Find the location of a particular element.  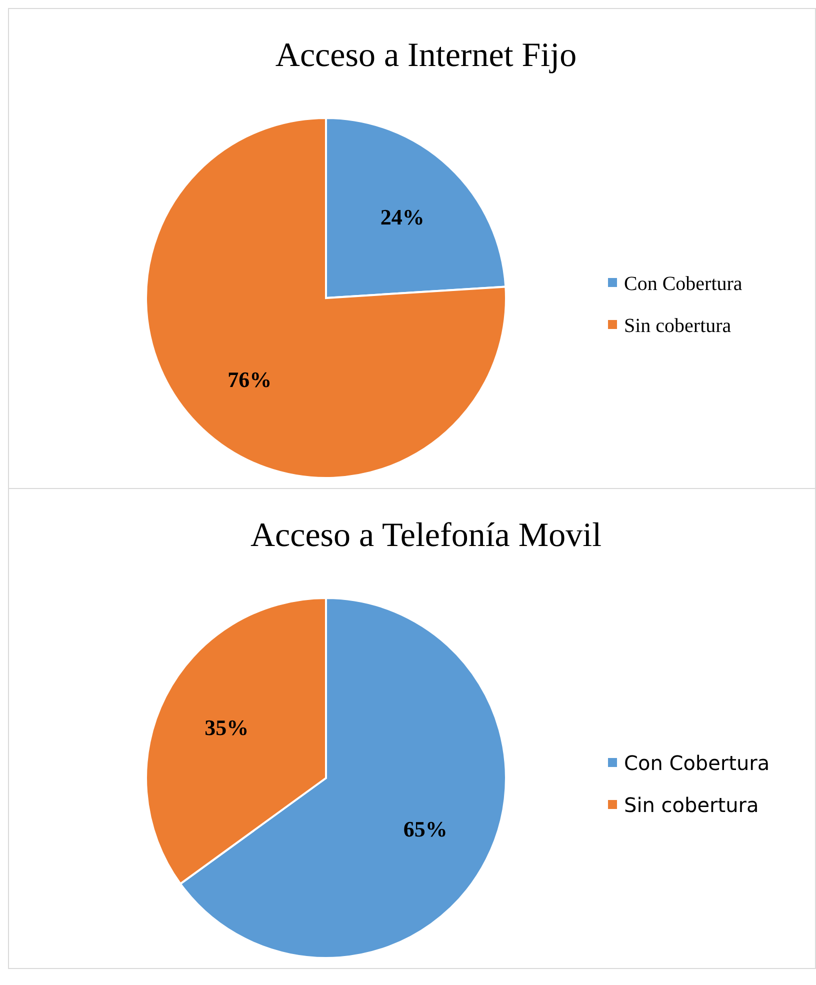

data-label: 24% is located at coordinates (402, 217).